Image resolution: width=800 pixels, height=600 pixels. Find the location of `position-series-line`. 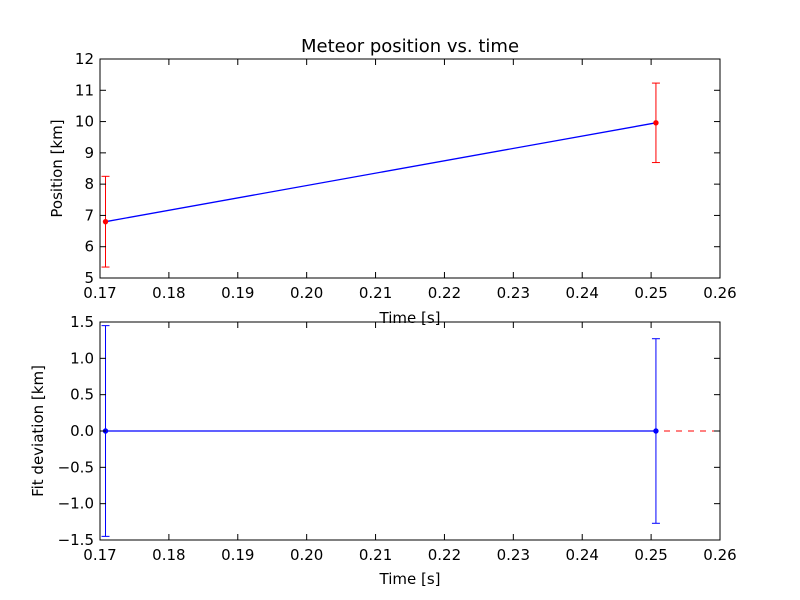

position-series-line is located at coordinates (381, 172).